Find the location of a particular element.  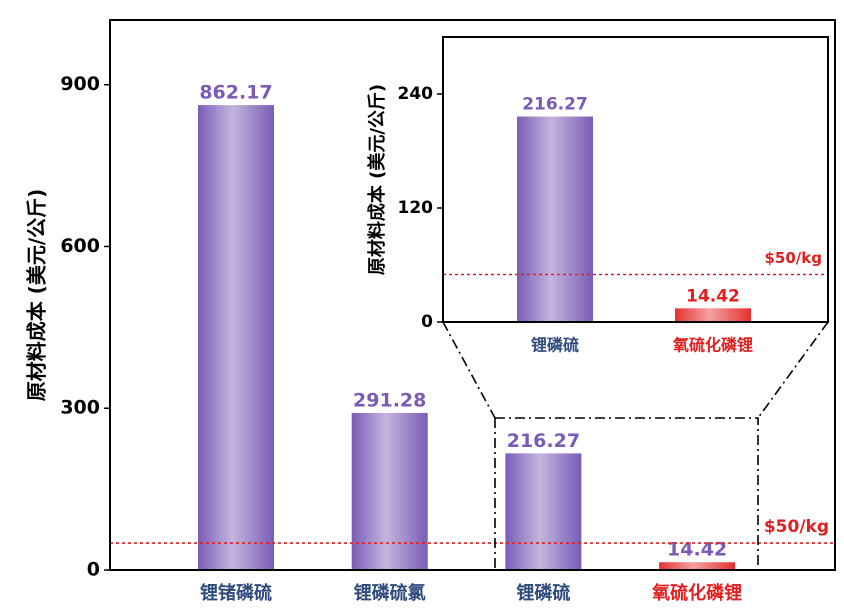

y-tick-label: 120 is located at coordinates (416, 208).